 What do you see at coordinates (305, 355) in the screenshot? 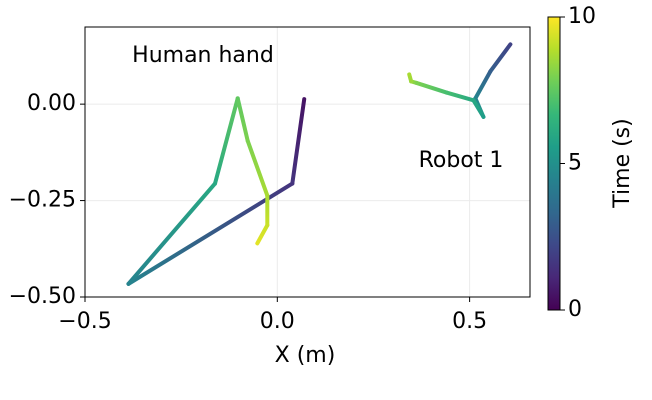
I see `x-axis-label: X (m)` at bounding box center [305, 355].